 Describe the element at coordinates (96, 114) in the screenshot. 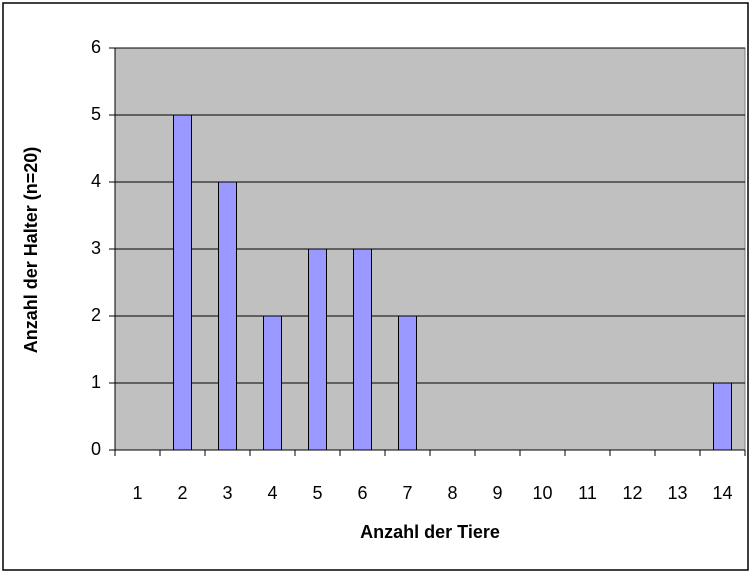

I see `y-tick-label: 5` at that location.